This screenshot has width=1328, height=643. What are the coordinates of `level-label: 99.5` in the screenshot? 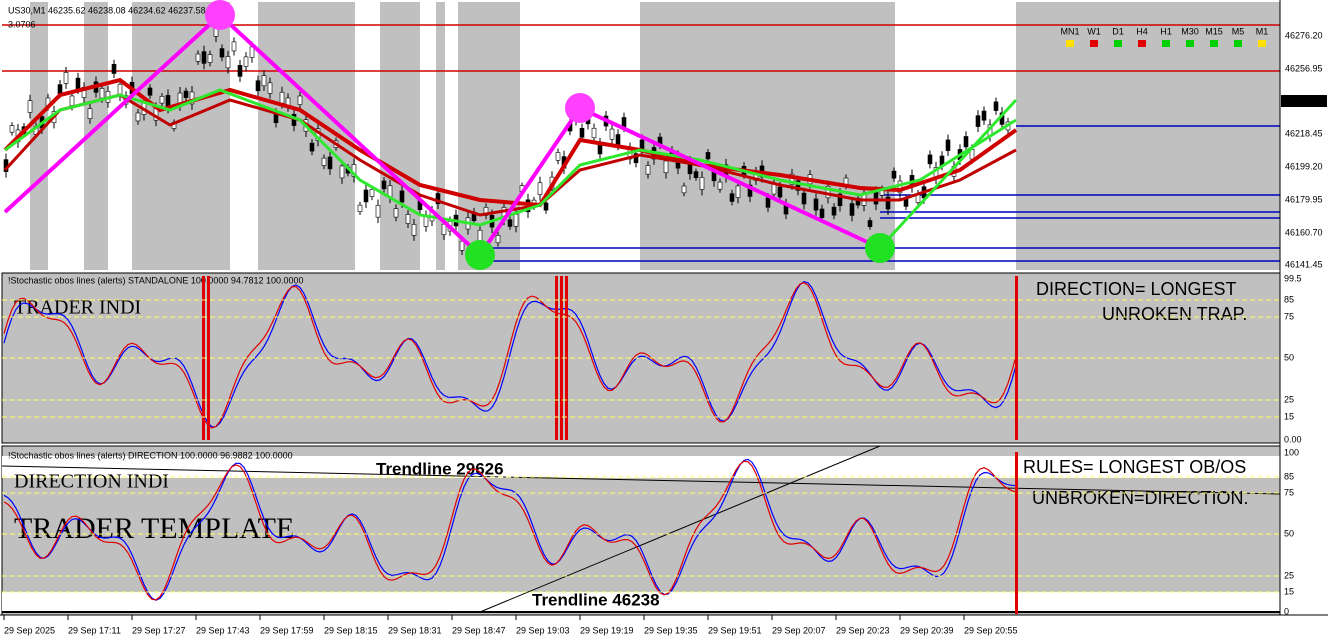 It's located at (1293, 278).